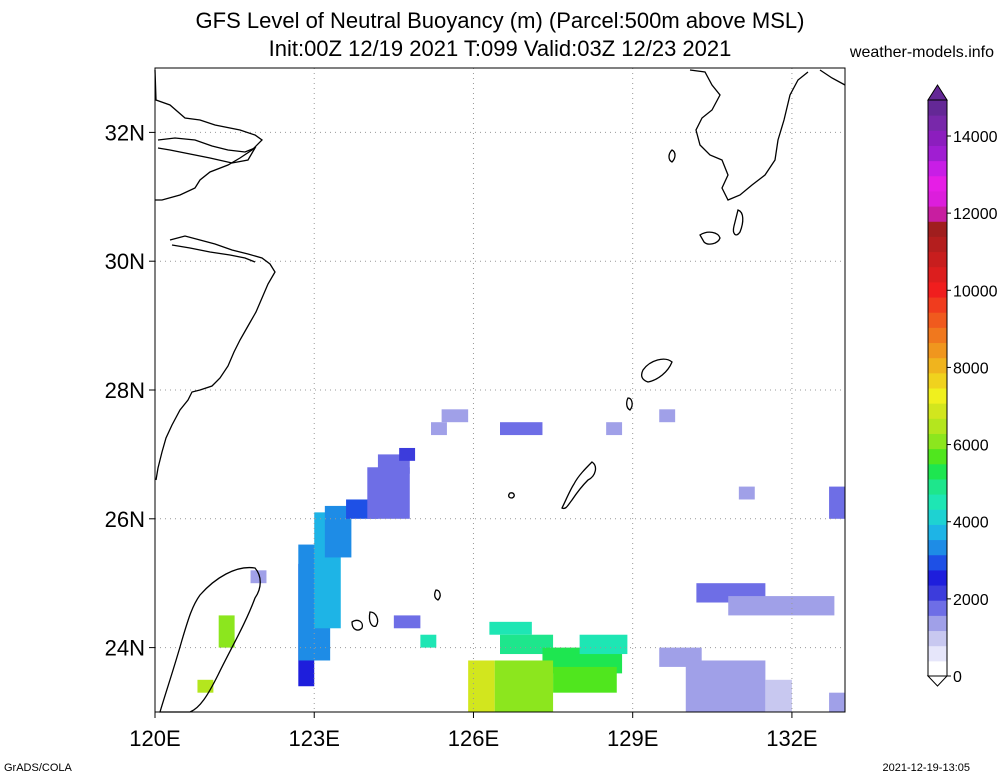 The width and height of the screenshot is (1000, 779). I want to click on lat-label: 28N, so click(125, 390).